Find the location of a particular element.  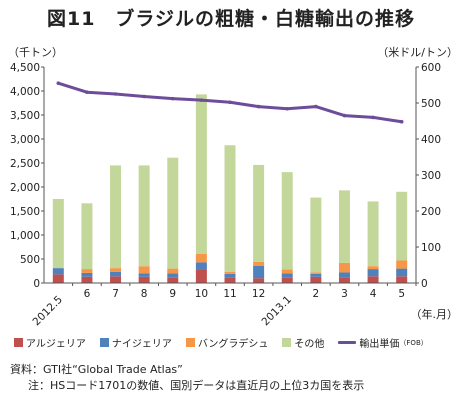

x-tick-label: 7 is located at coordinates (115, 294).